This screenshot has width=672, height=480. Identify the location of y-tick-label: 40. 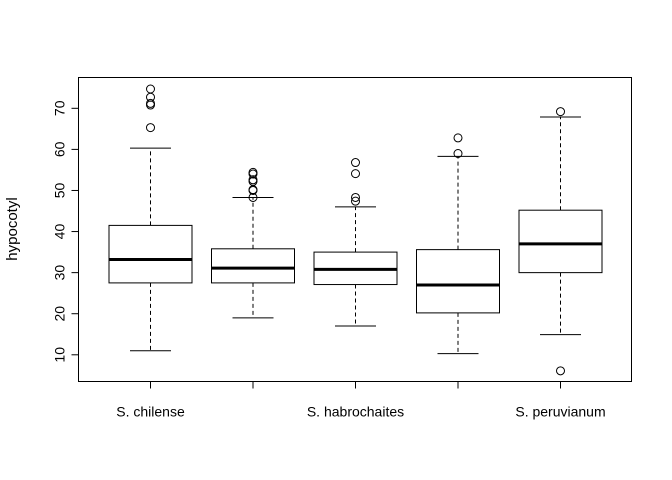
(60, 232).